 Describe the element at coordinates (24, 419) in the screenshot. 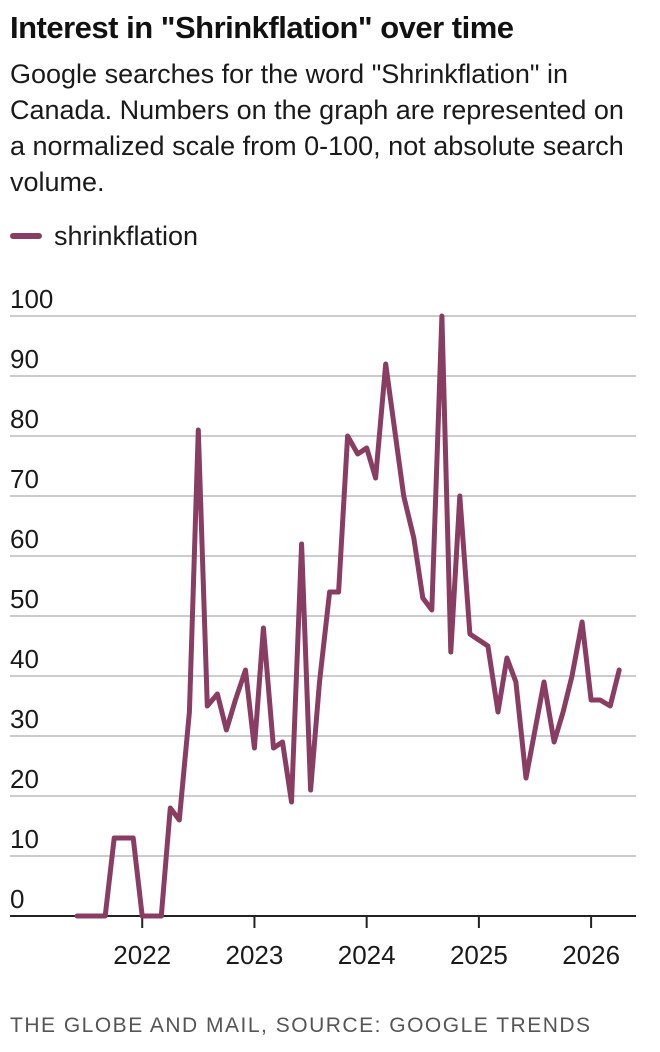

I see `y-tick-label: 80` at that location.